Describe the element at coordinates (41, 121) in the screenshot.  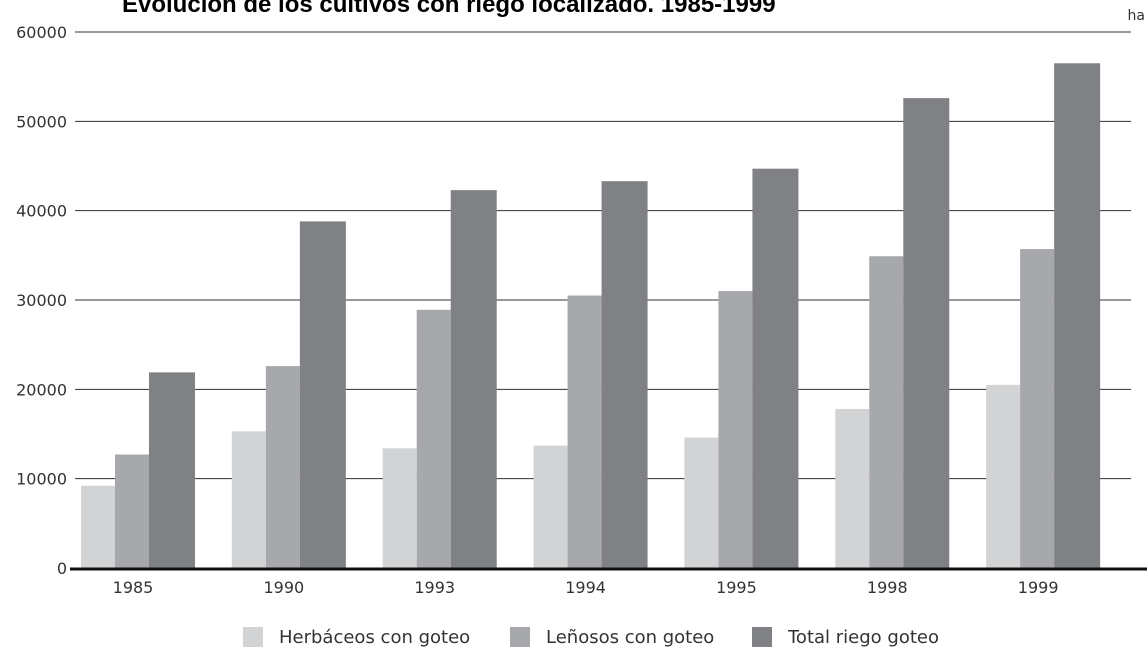
I see `y-tick-label: 50000` at that location.